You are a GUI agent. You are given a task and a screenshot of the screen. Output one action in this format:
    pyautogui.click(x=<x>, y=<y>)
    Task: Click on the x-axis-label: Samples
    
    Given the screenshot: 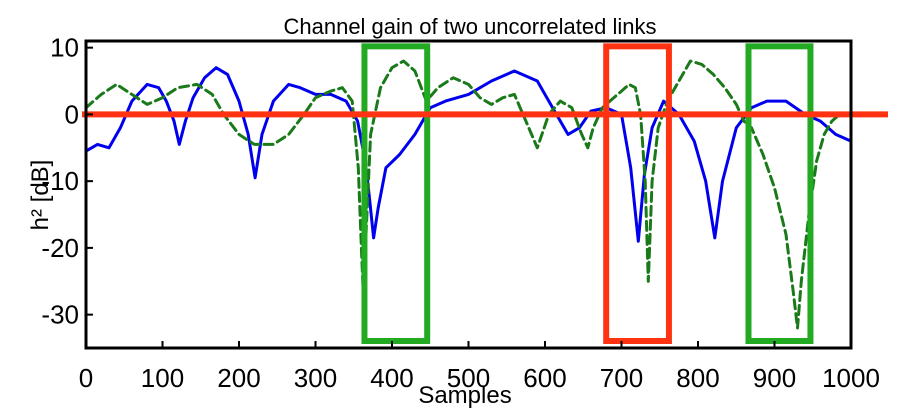 What is the action you would take?
    pyautogui.click(x=464, y=395)
    